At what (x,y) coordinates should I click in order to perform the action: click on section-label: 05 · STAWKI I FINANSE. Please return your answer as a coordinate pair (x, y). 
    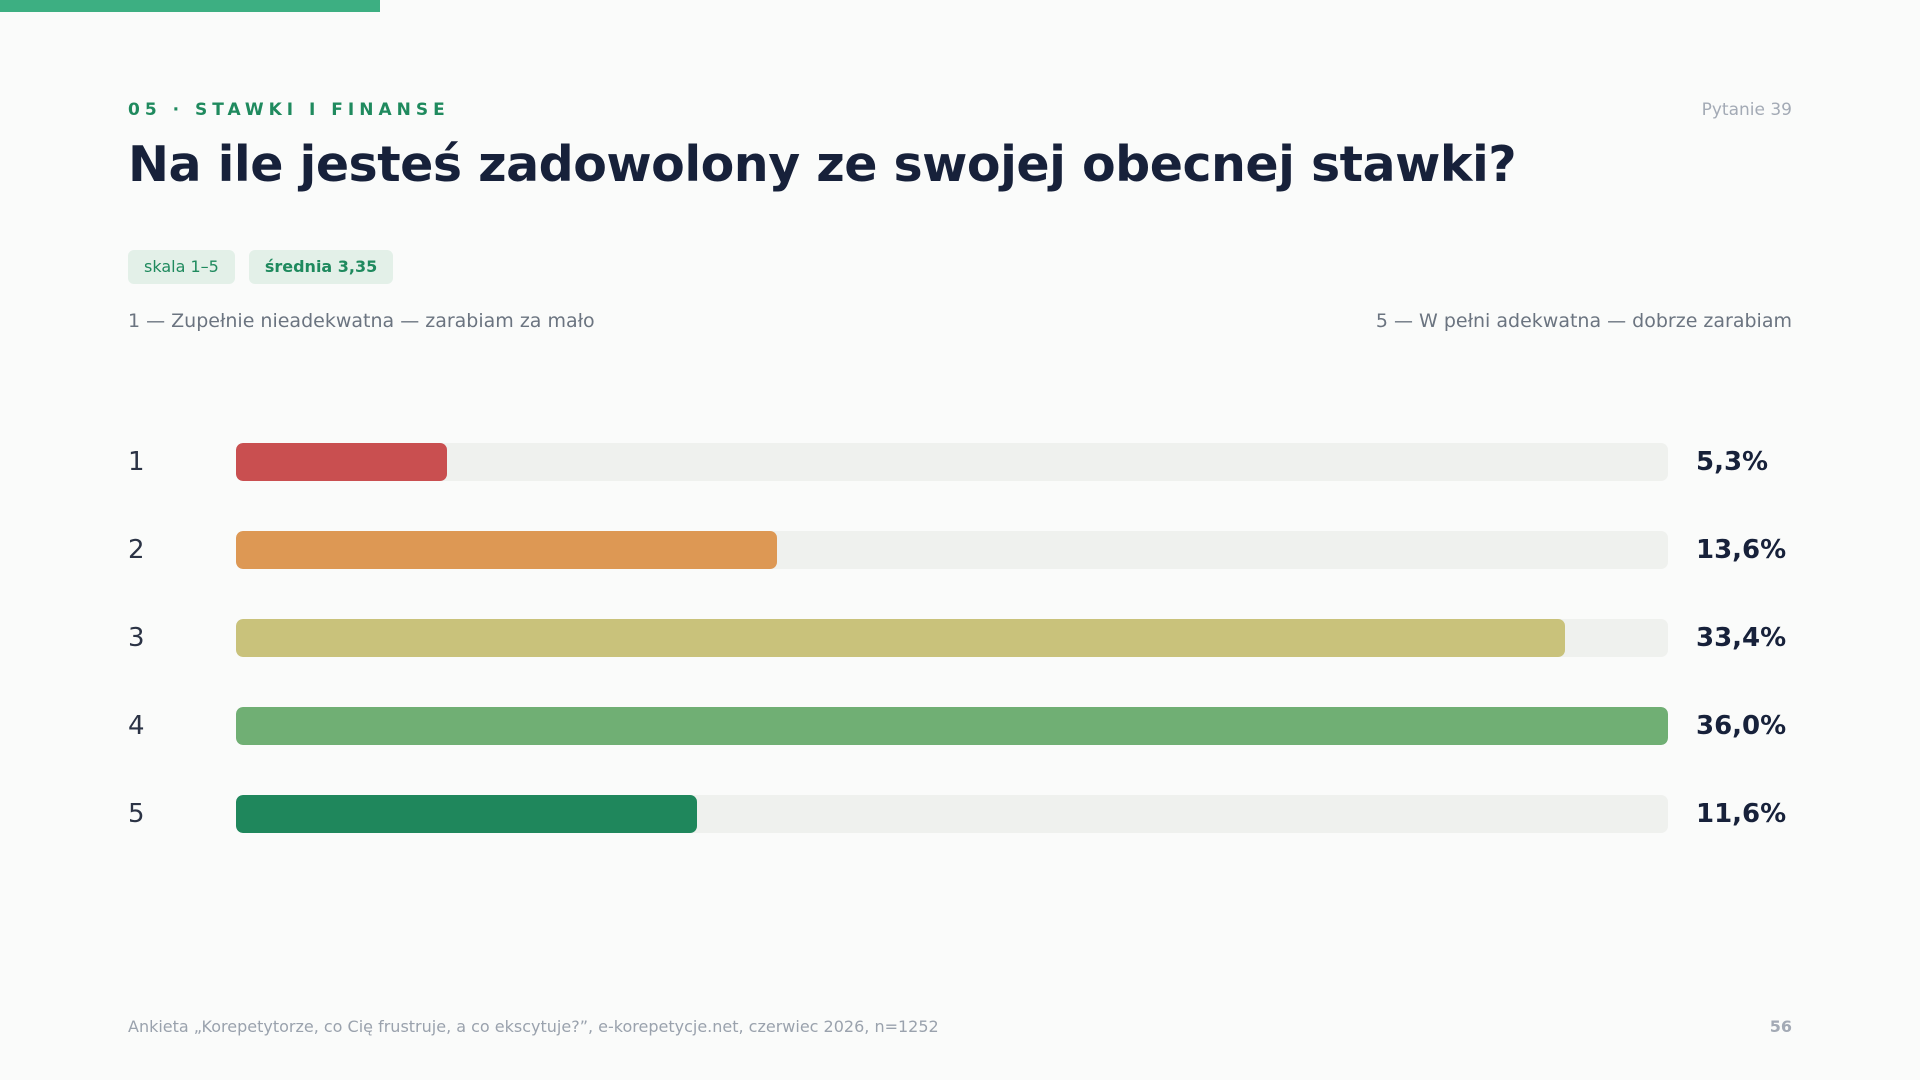
    Looking at the image, I should click on (289, 110).